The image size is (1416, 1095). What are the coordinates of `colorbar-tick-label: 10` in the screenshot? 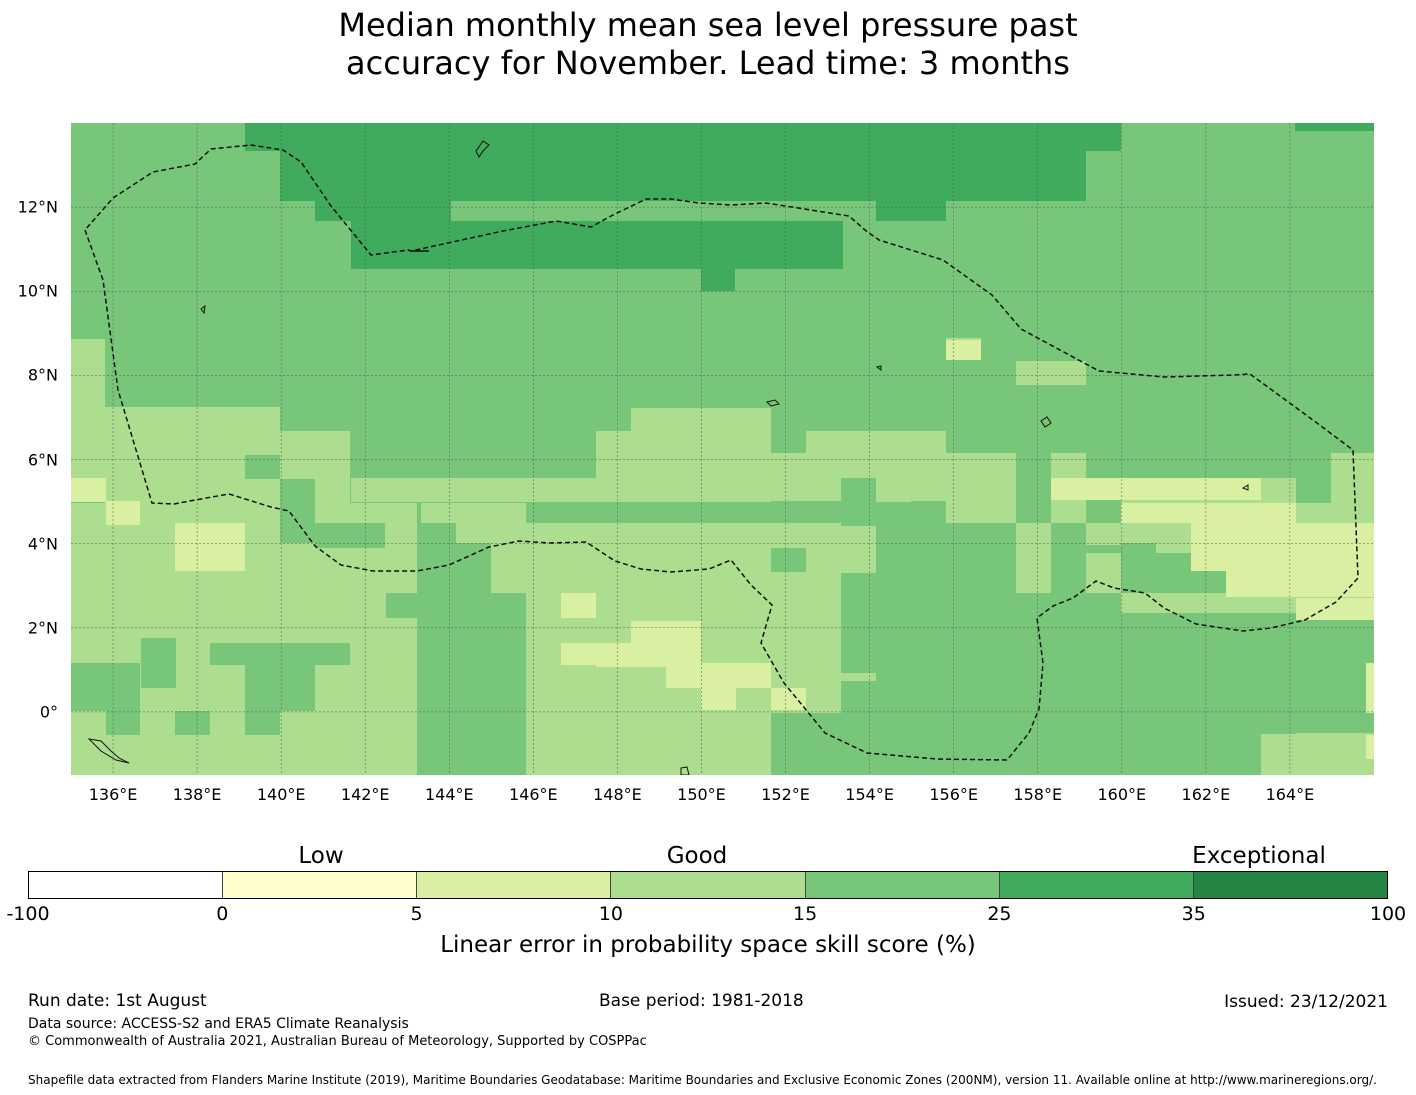 It's located at (610, 914).